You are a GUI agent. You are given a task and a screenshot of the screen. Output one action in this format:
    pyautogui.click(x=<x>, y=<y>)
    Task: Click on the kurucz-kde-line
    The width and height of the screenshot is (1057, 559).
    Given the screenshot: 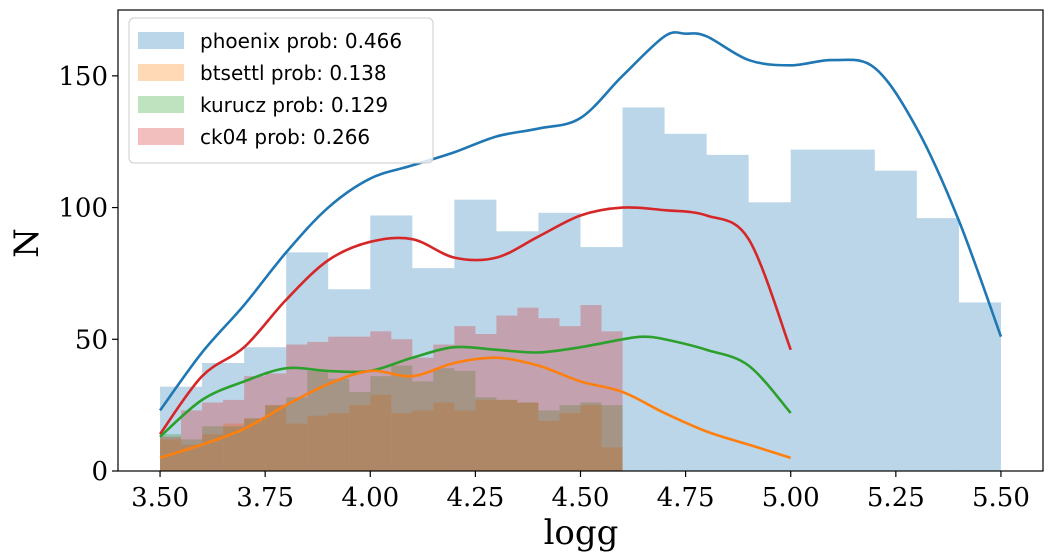 What is the action you would take?
    pyautogui.click(x=475, y=386)
    